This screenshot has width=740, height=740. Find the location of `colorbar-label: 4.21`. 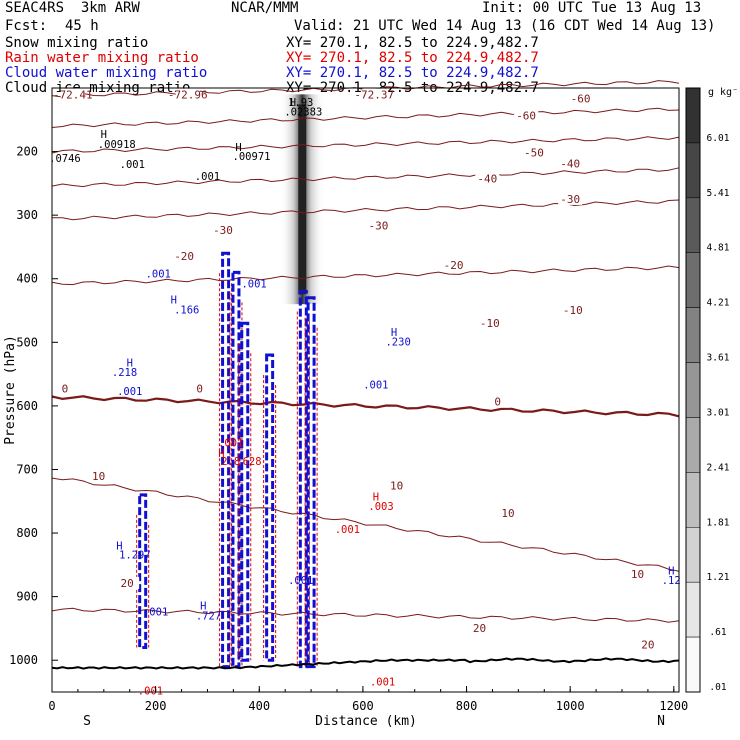

colorbar-label: 4.21 is located at coordinates (718, 303).